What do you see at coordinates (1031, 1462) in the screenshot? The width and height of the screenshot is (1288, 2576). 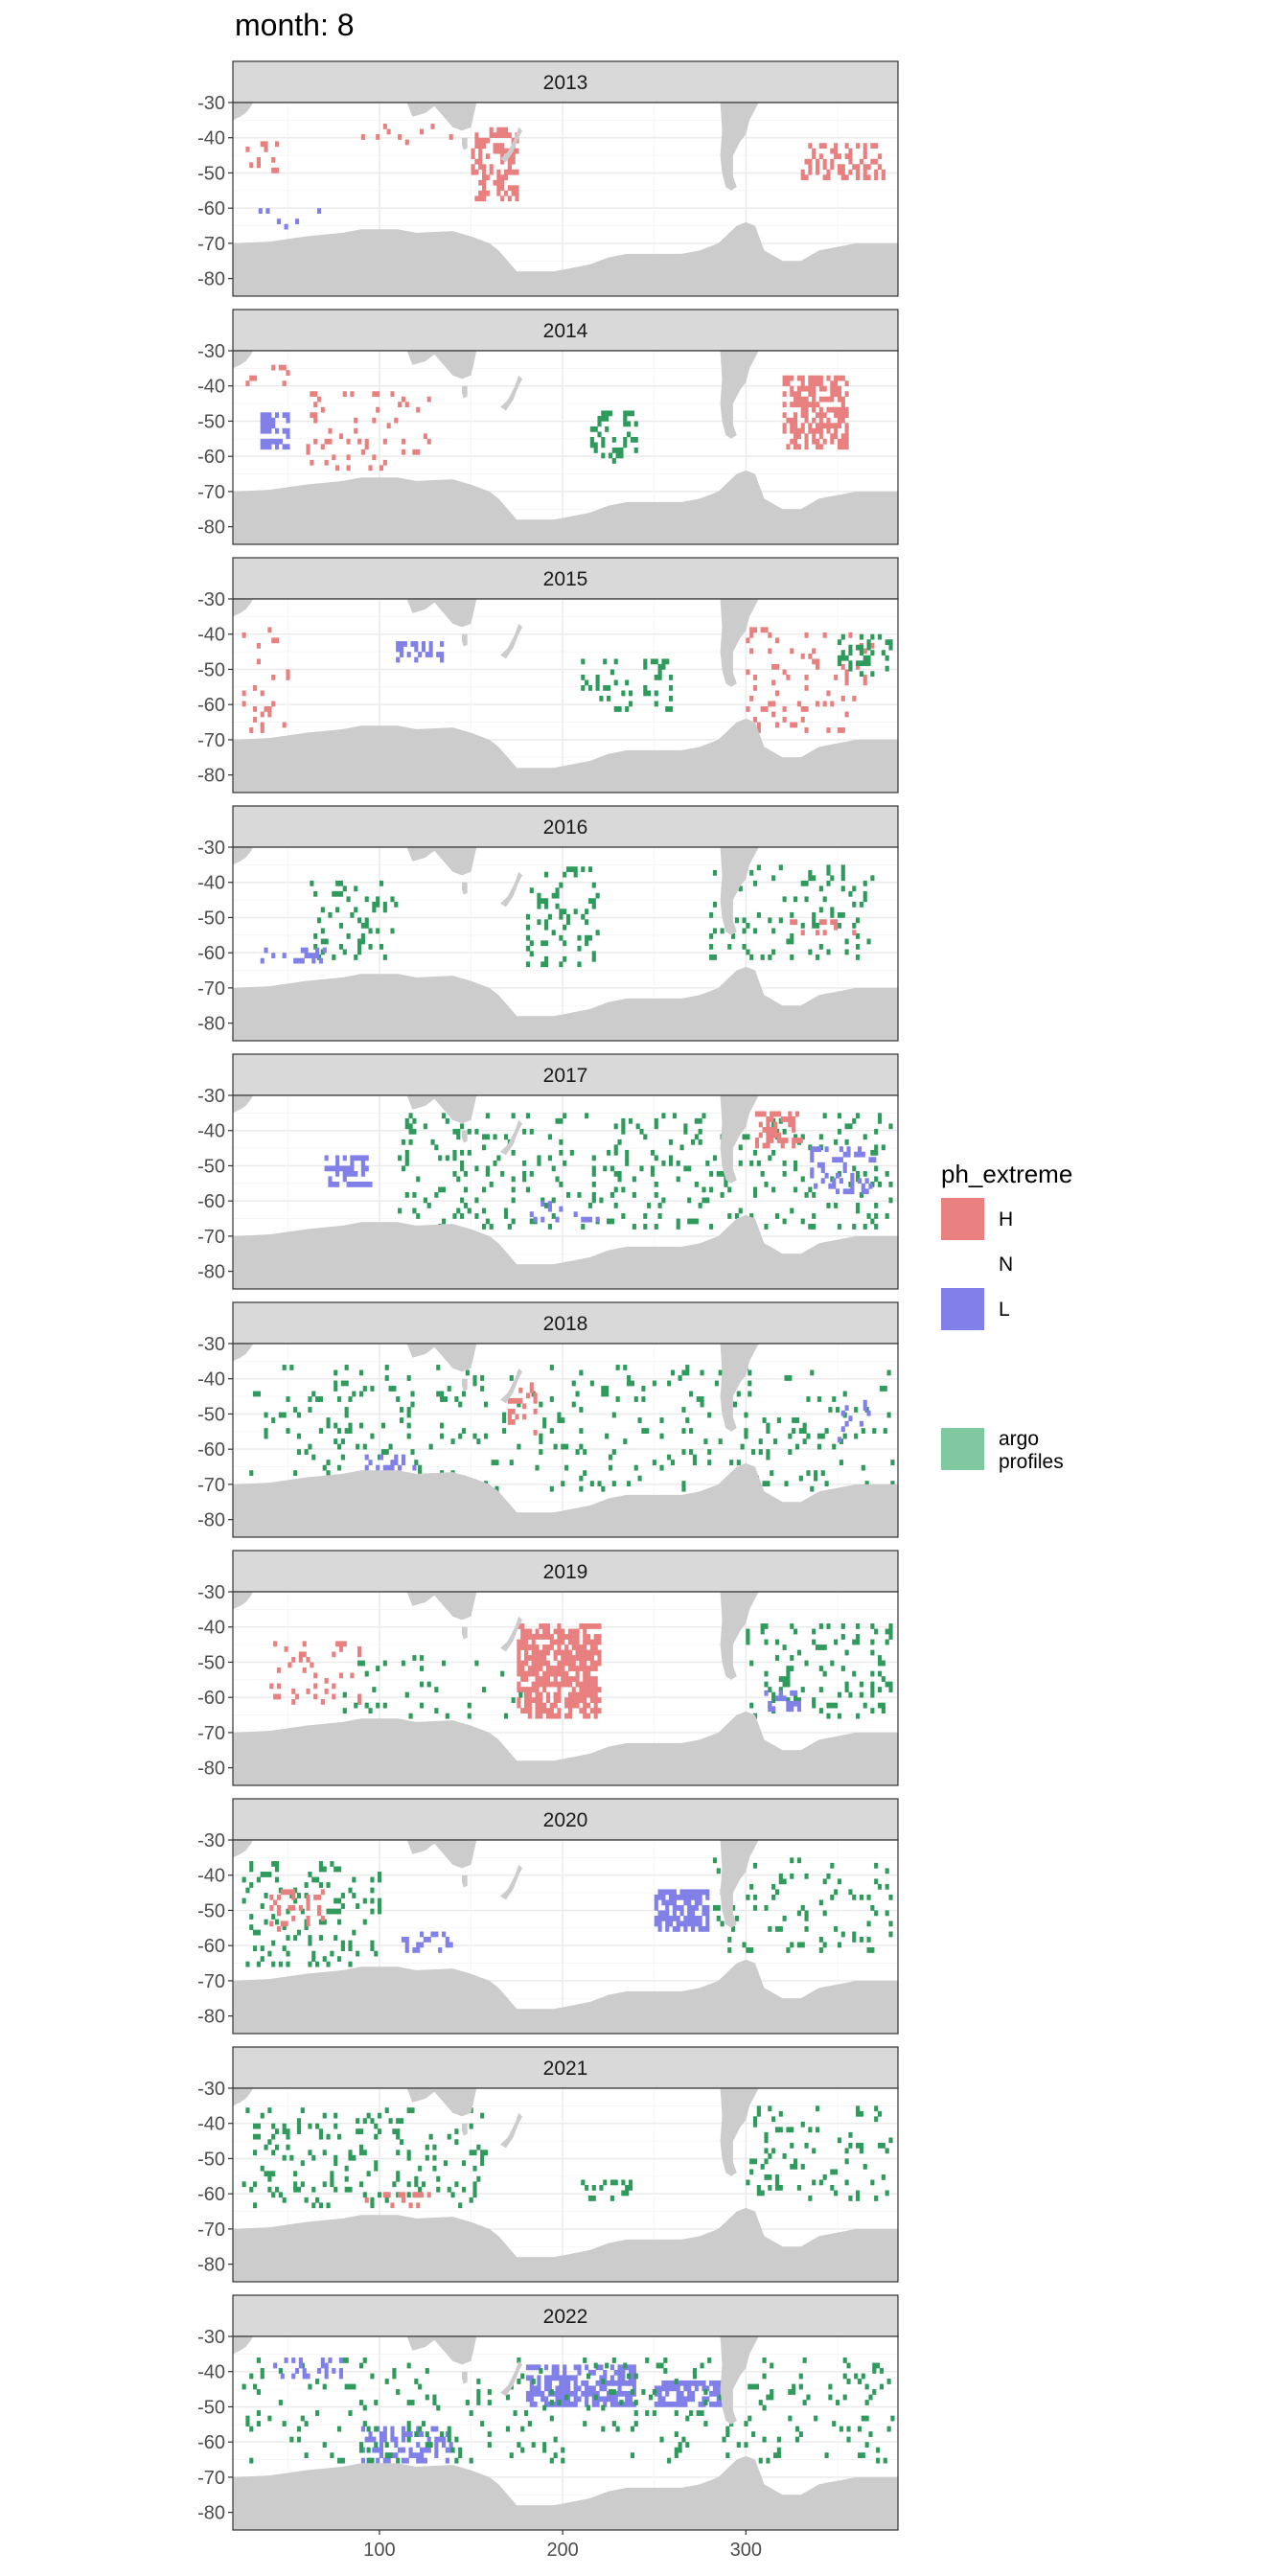 I see `legend-label: profiles` at bounding box center [1031, 1462].